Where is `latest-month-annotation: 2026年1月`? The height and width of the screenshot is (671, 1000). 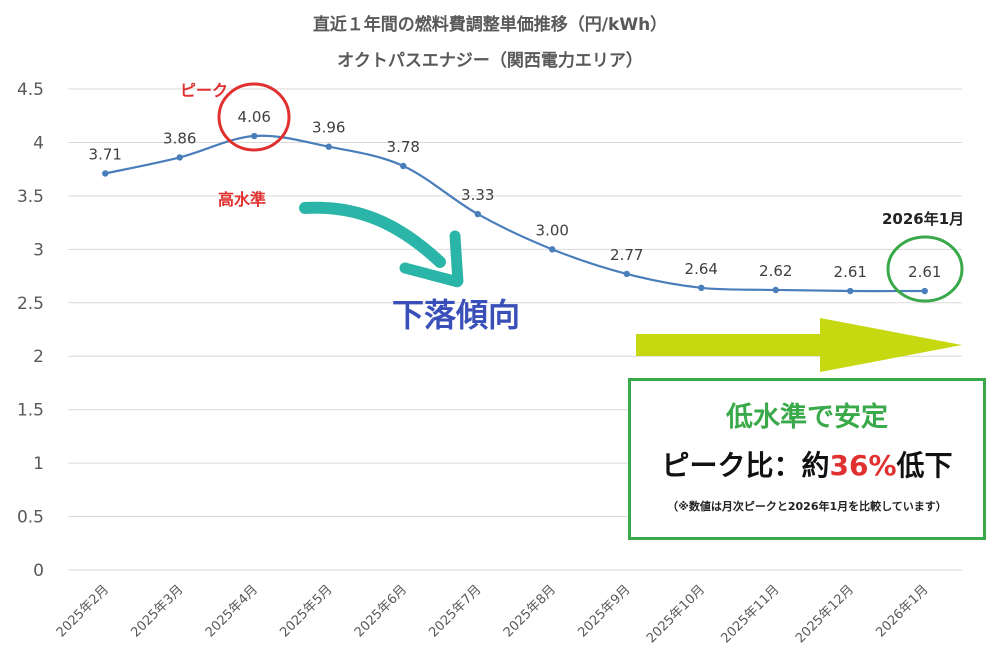
latest-month-annotation: 2026年1月 is located at coordinates (923, 219).